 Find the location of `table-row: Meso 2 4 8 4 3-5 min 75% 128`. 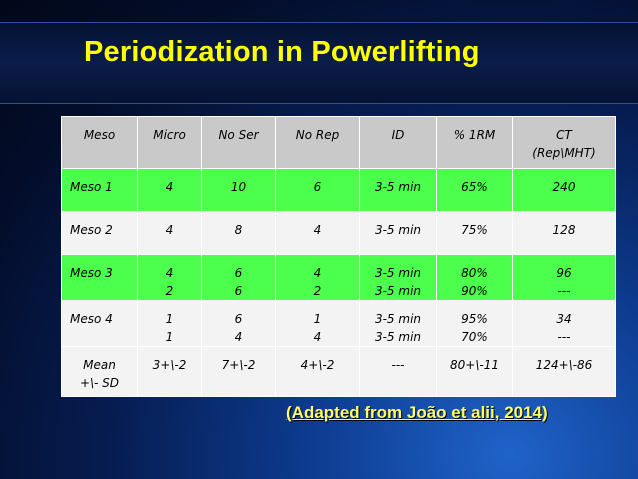

table-row: Meso 2 4 8 4 3-5 min 75% 128 is located at coordinates (338, 233).